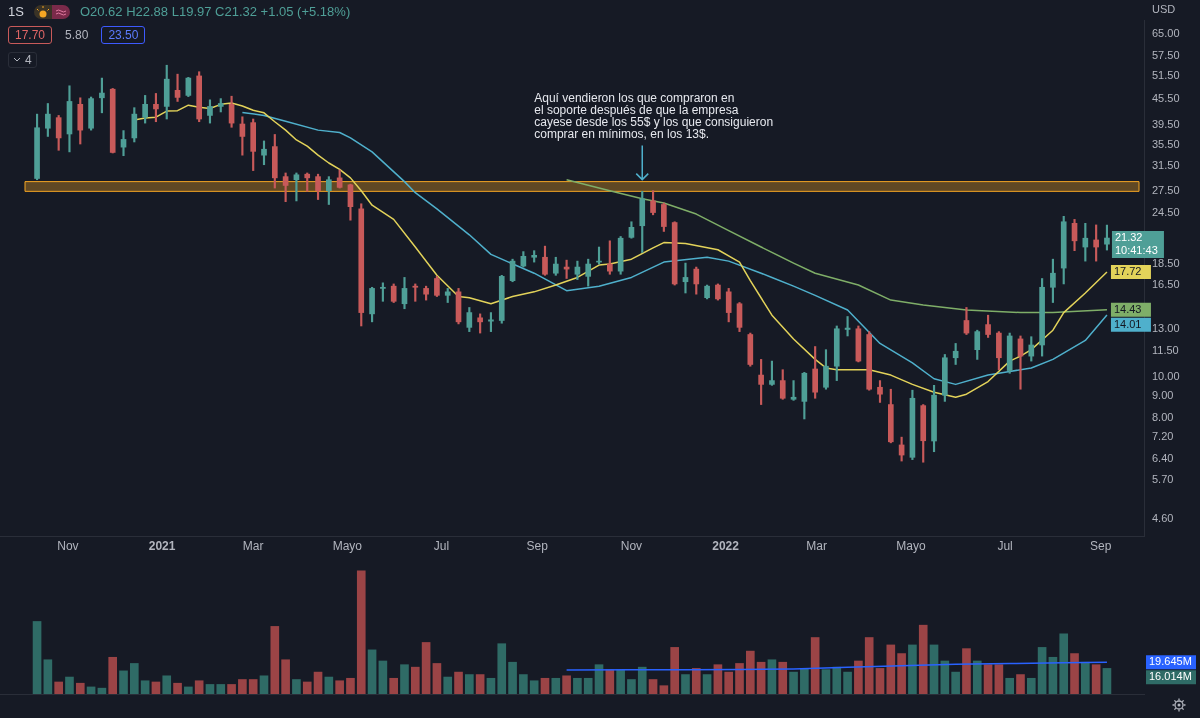  Describe the element at coordinates (1166, 123) in the screenshot. I see `y-tick-label: 39.50` at that location.